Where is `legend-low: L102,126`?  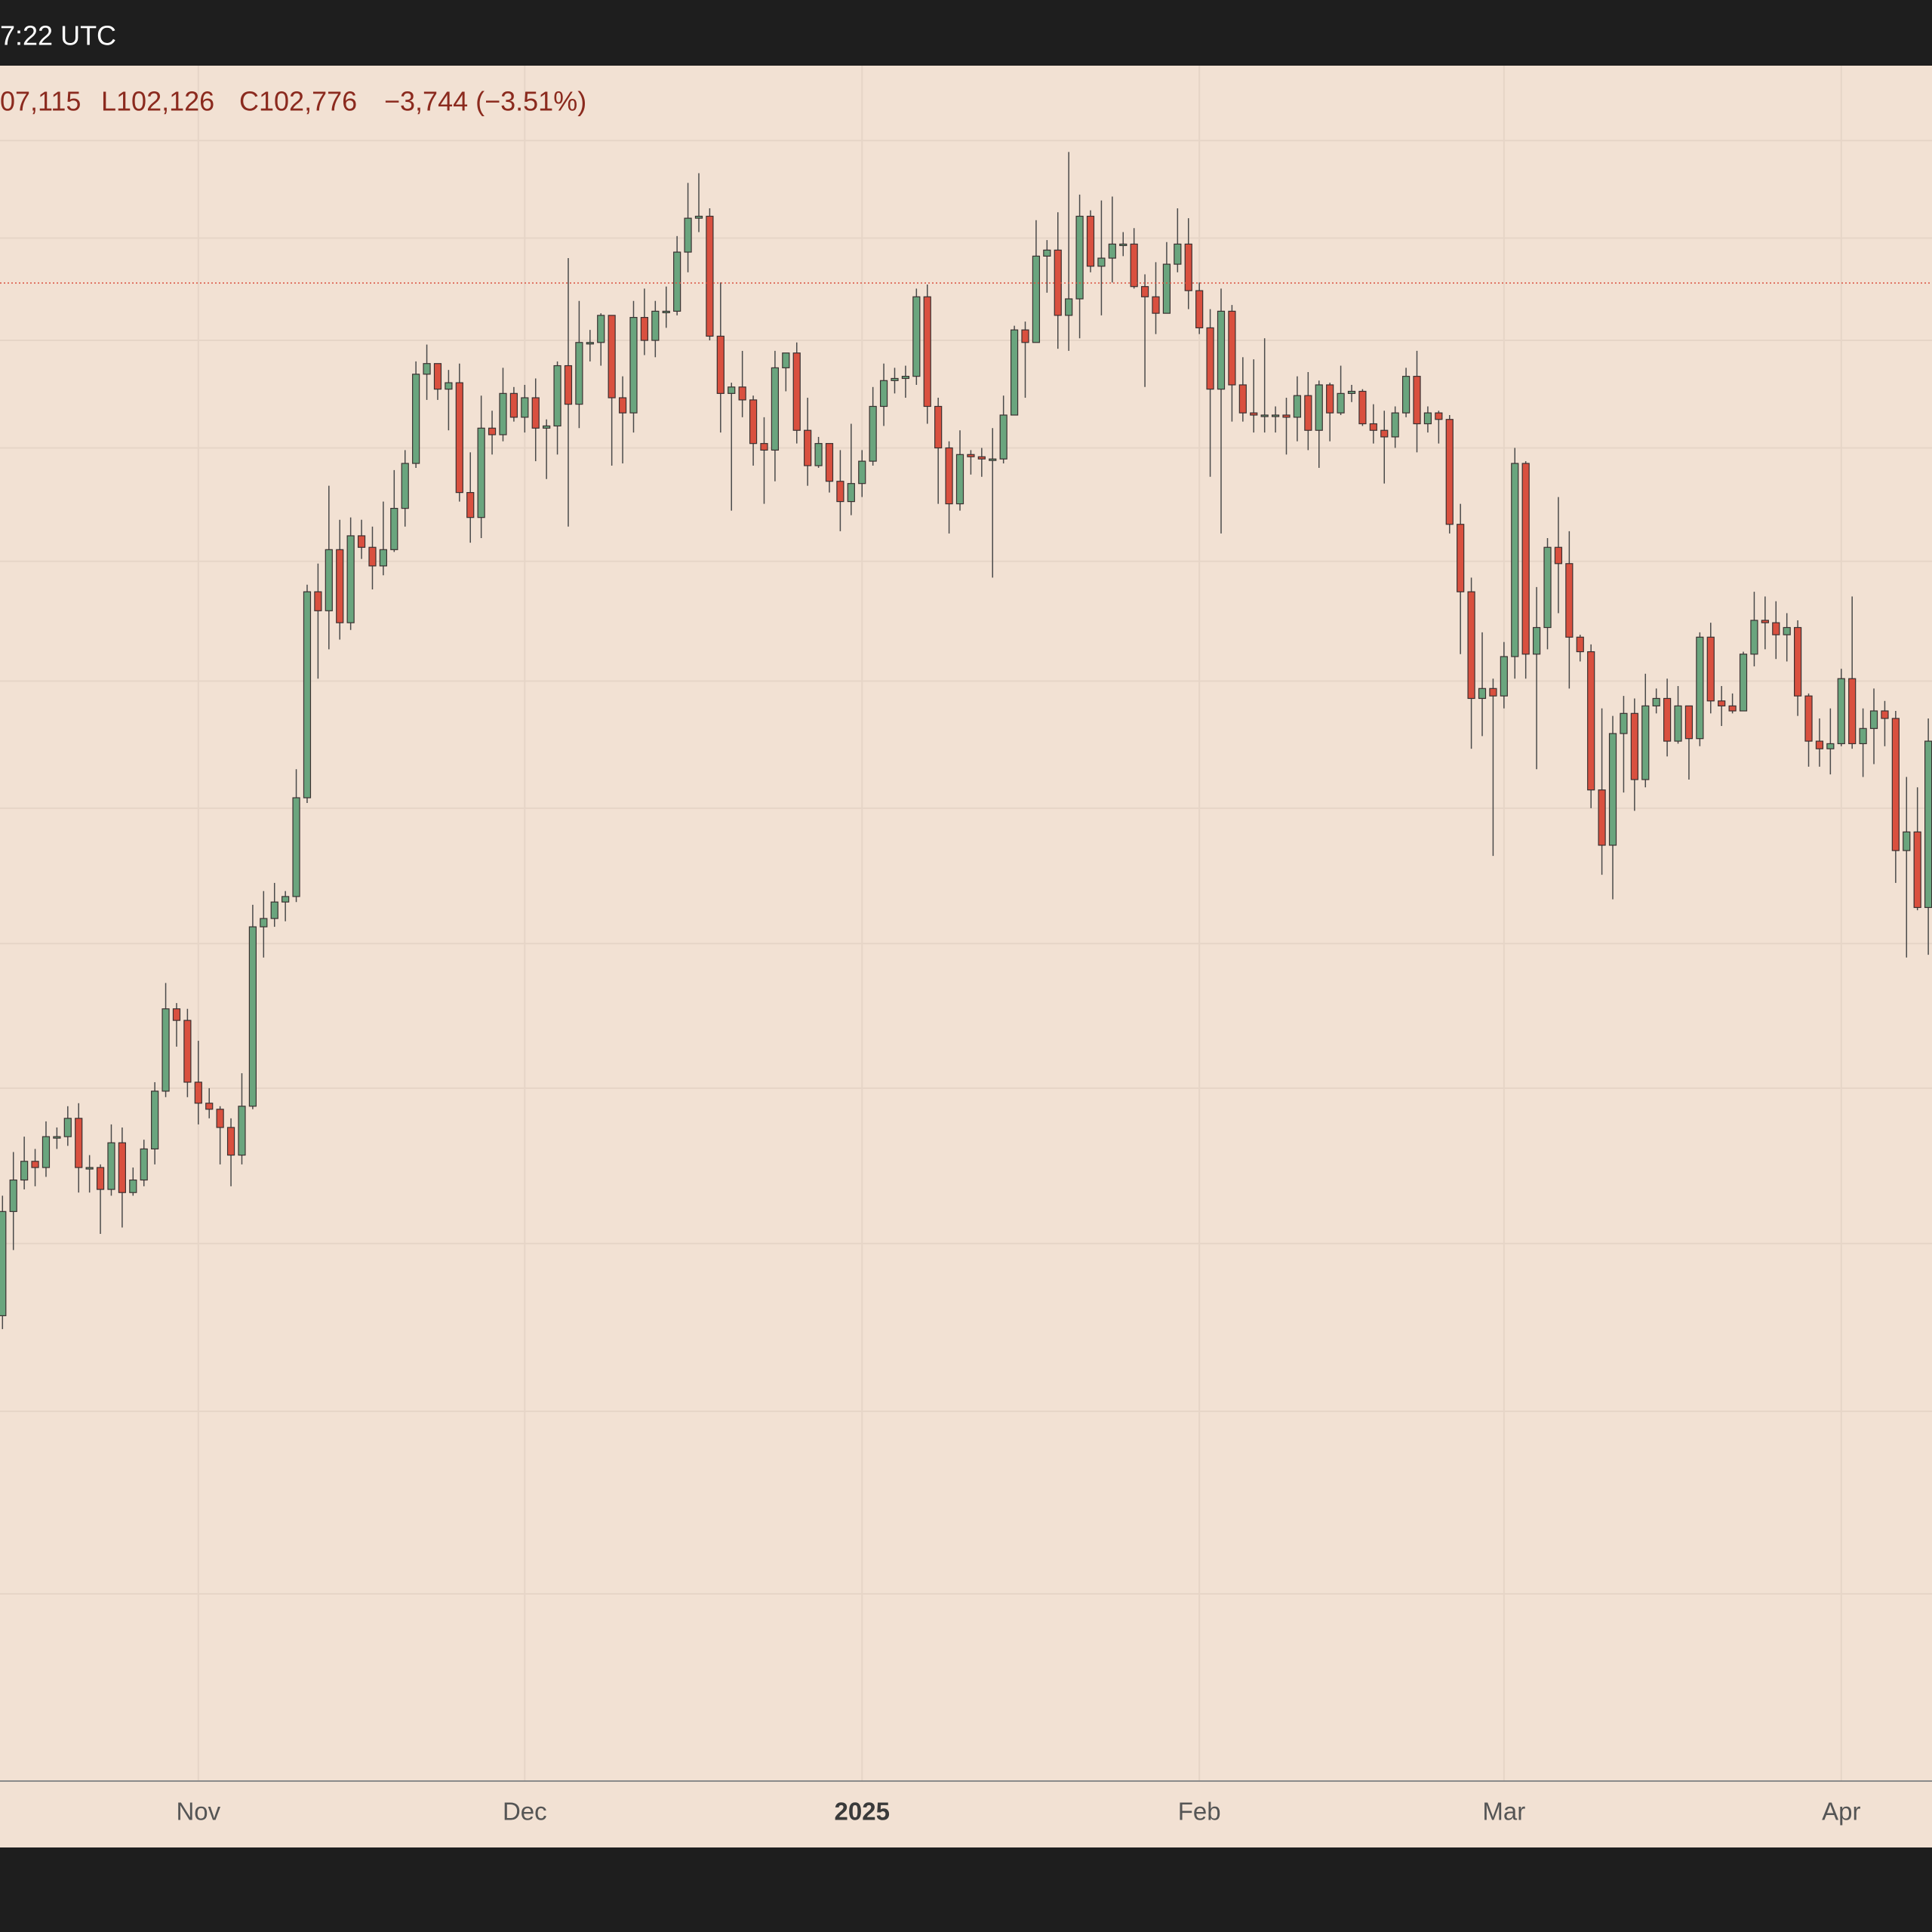 legend-low: L102,126 is located at coordinates (157, 101).